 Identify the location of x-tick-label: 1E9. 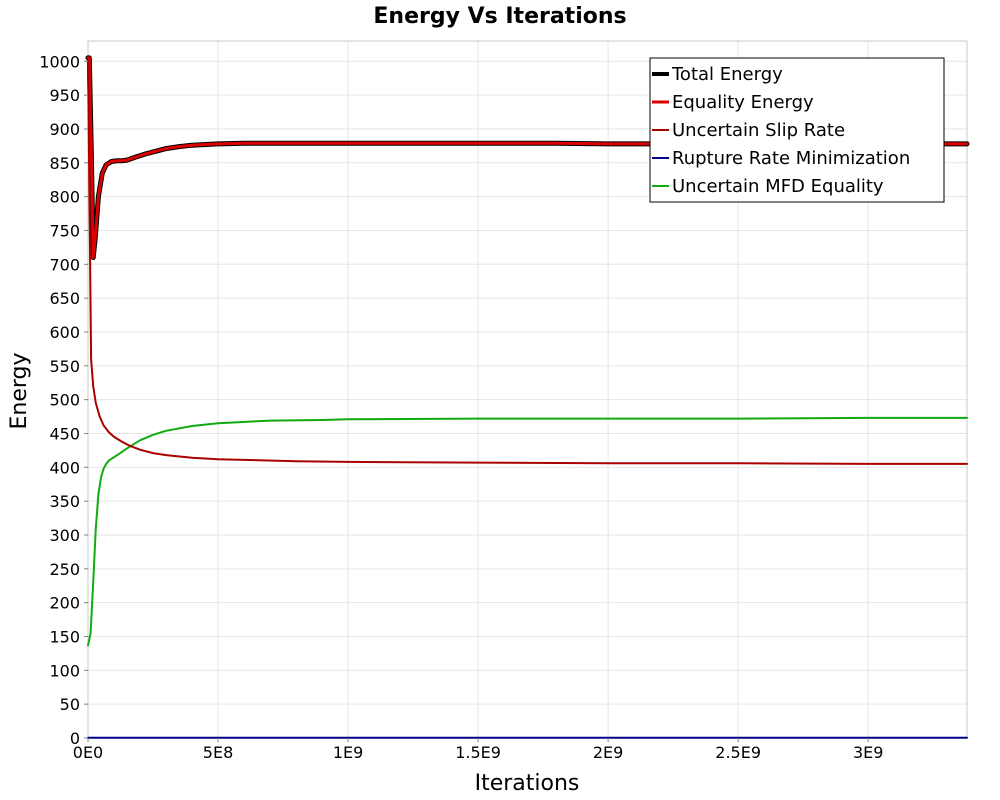
(348, 752).